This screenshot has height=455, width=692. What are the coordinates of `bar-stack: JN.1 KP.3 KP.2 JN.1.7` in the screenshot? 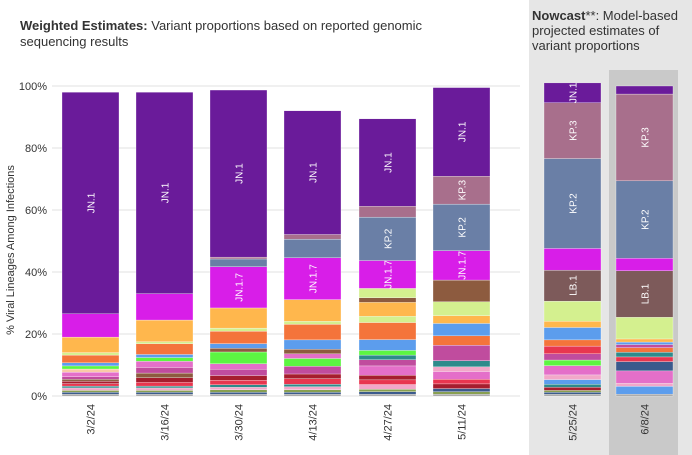 It's located at (461, 242).